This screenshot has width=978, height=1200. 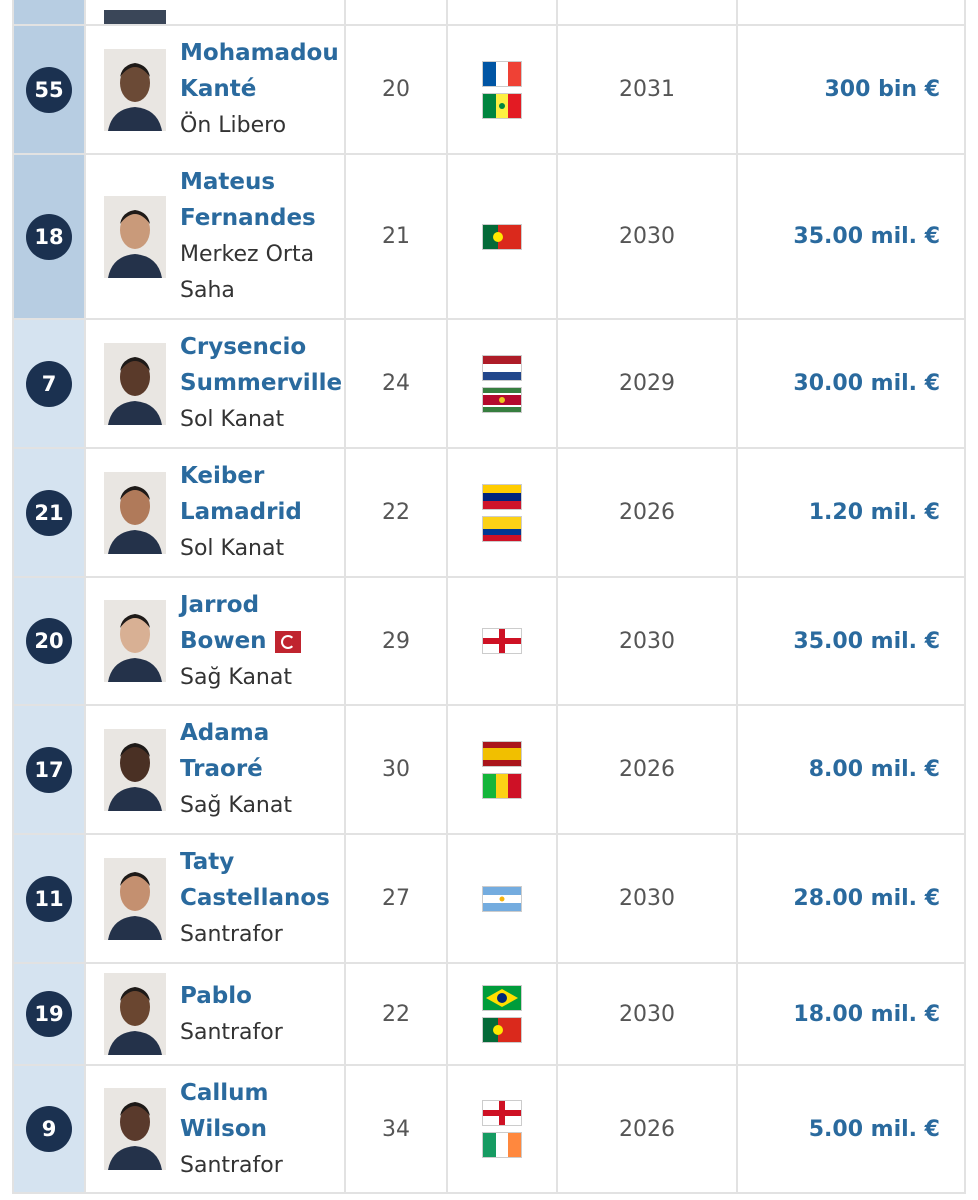 I want to click on contract: 2031, so click(x=647, y=89).